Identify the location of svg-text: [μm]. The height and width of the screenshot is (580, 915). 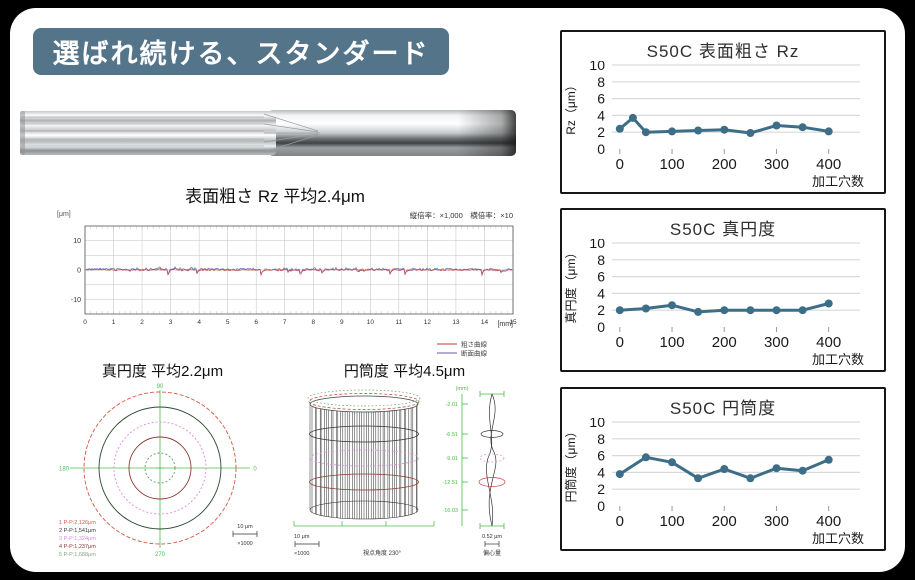
(64, 214).